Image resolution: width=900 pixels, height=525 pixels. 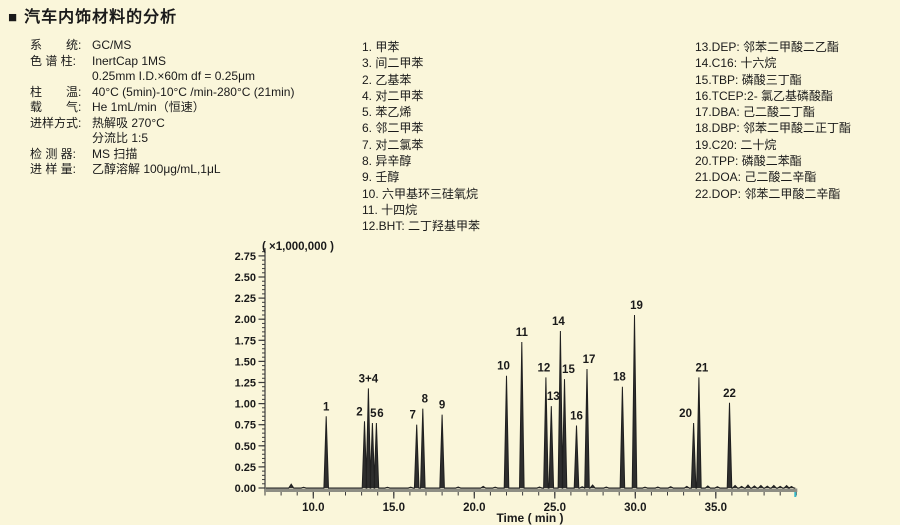 What do you see at coordinates (748, 161) in the screenshot?
I see `legend-item: 20.TPP: 磷酸二苯酯` at bounding box center [748, 161].